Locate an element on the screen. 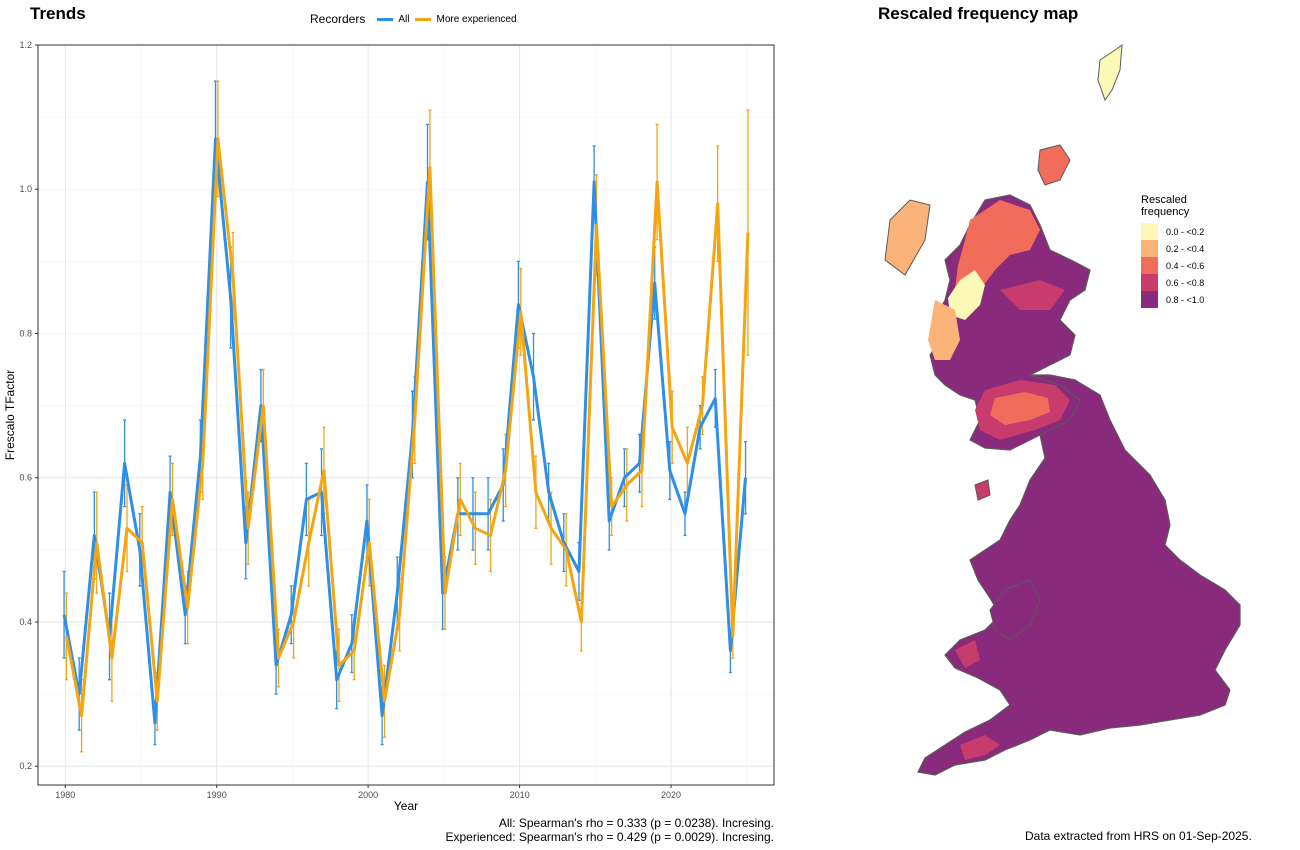 Image resolution: width=1300 pixels, height=850 pixels. x-tick-label: 2010 is located at coordinates (520, 795).